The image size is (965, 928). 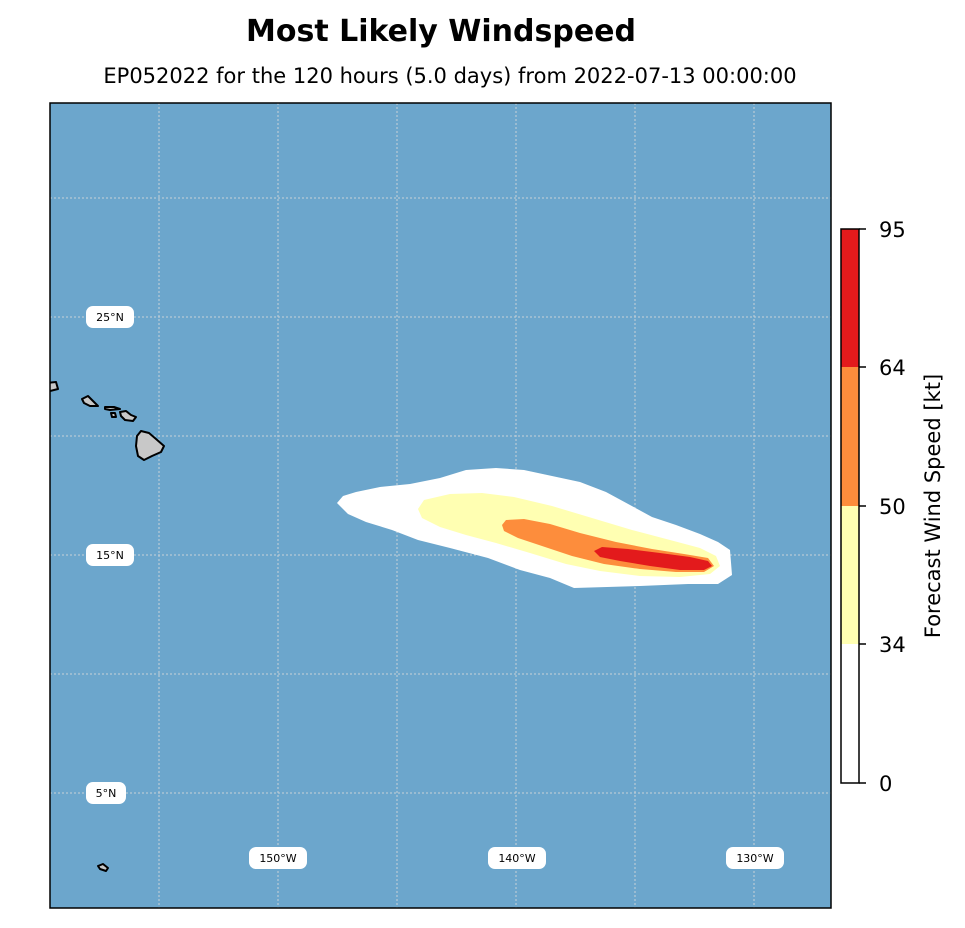 I want to click on colorbar-tick-label: 64, so click(x=892, y=368).